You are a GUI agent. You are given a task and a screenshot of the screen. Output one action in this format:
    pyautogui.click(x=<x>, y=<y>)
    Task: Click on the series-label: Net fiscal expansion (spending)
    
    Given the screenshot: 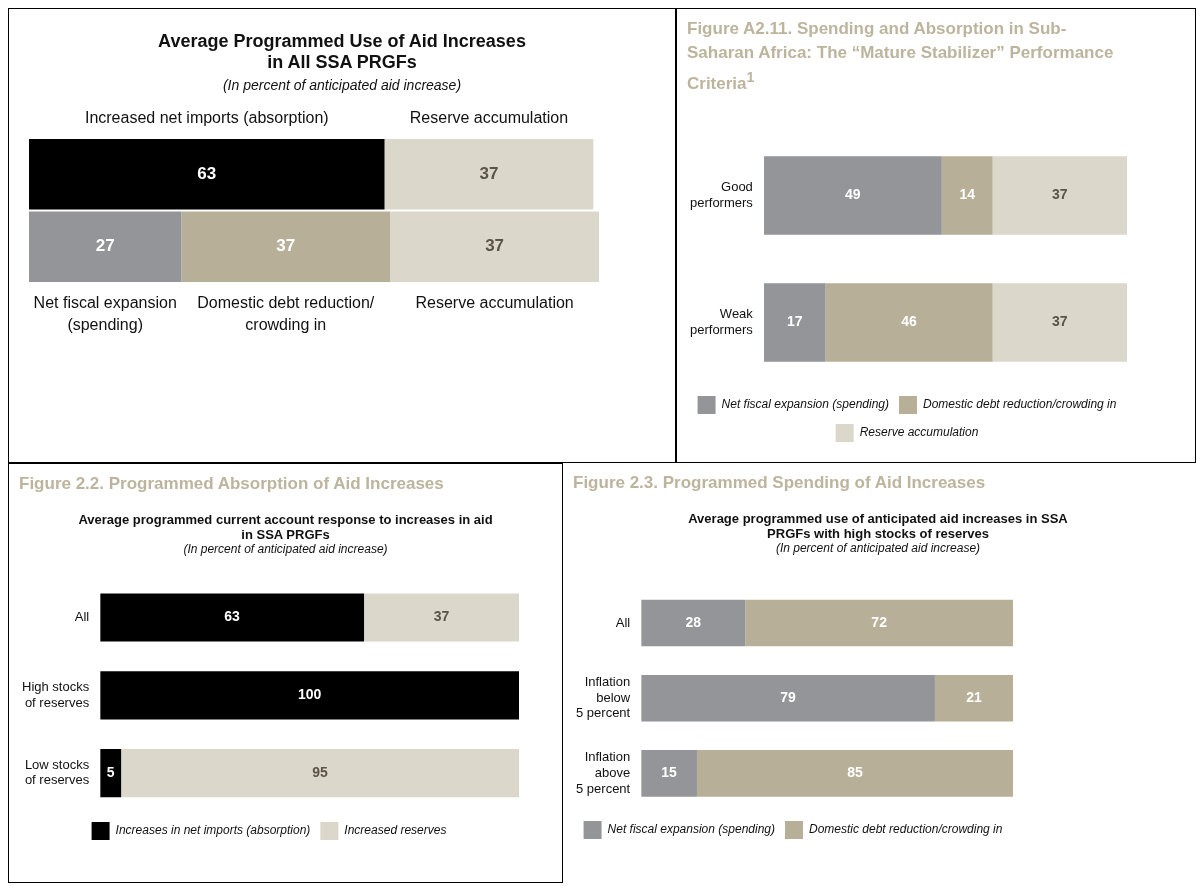 What is the action you would take?
    pyautogui.click(x=105, y=314)
    